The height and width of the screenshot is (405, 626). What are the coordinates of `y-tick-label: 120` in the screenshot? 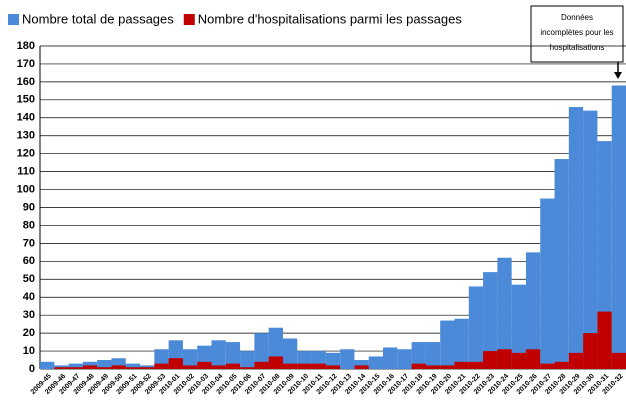 It's located at (26, 154).